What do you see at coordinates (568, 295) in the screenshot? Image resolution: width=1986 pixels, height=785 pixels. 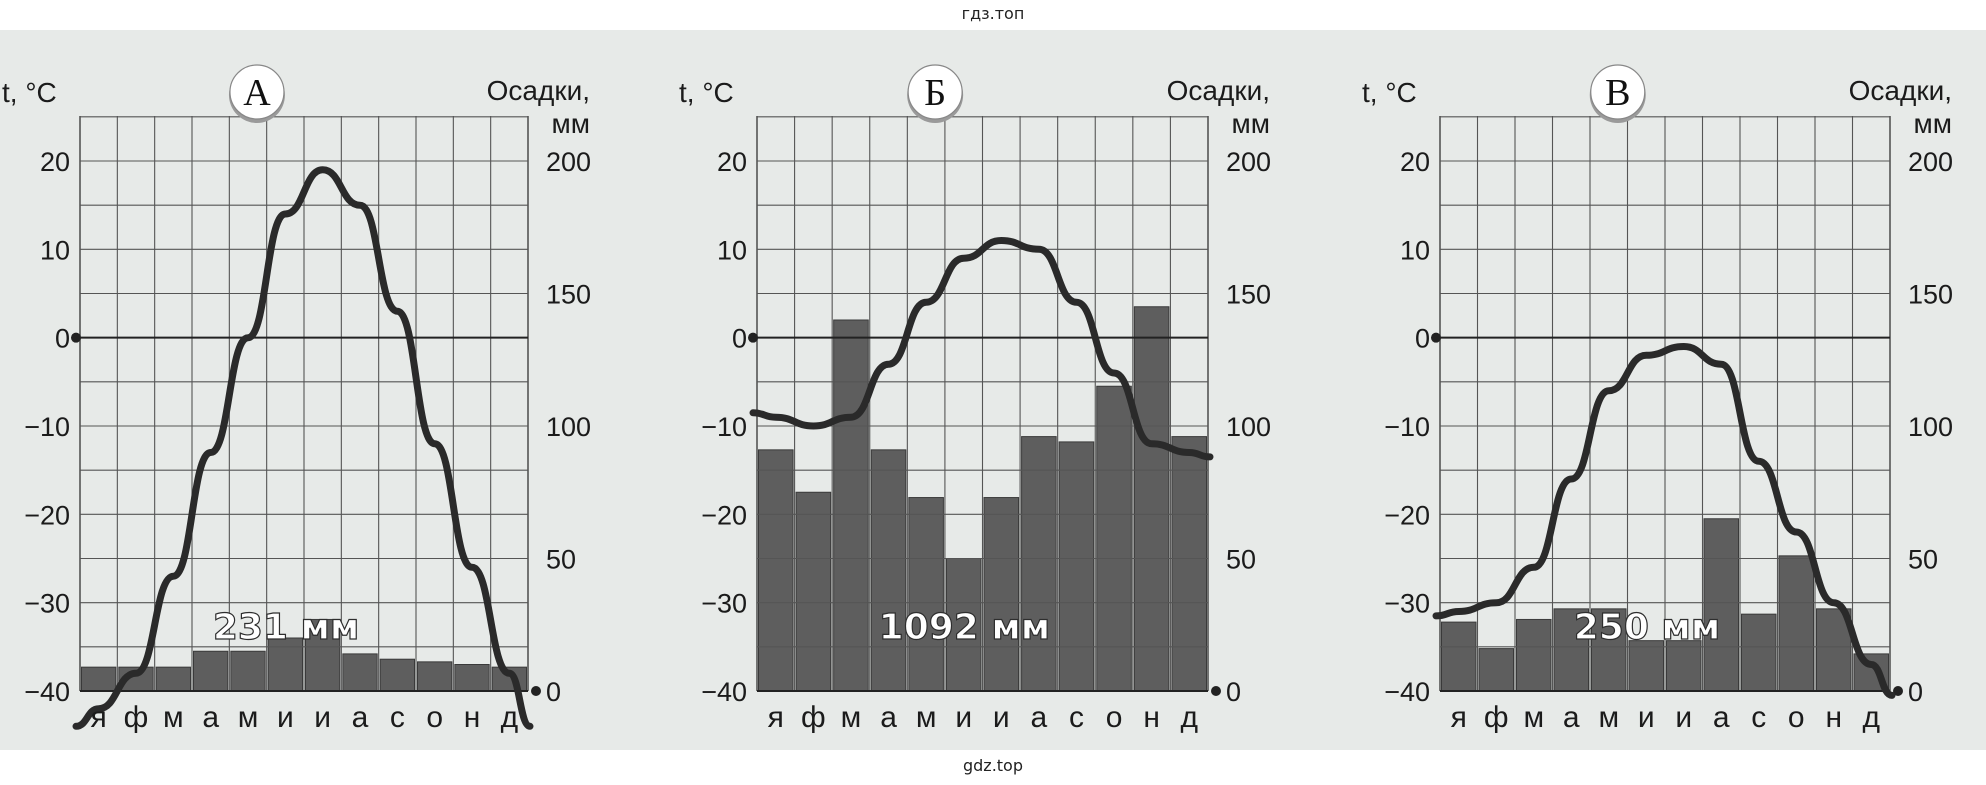 I see `precip-tick-label: 150` at bounding box center [568, 295].